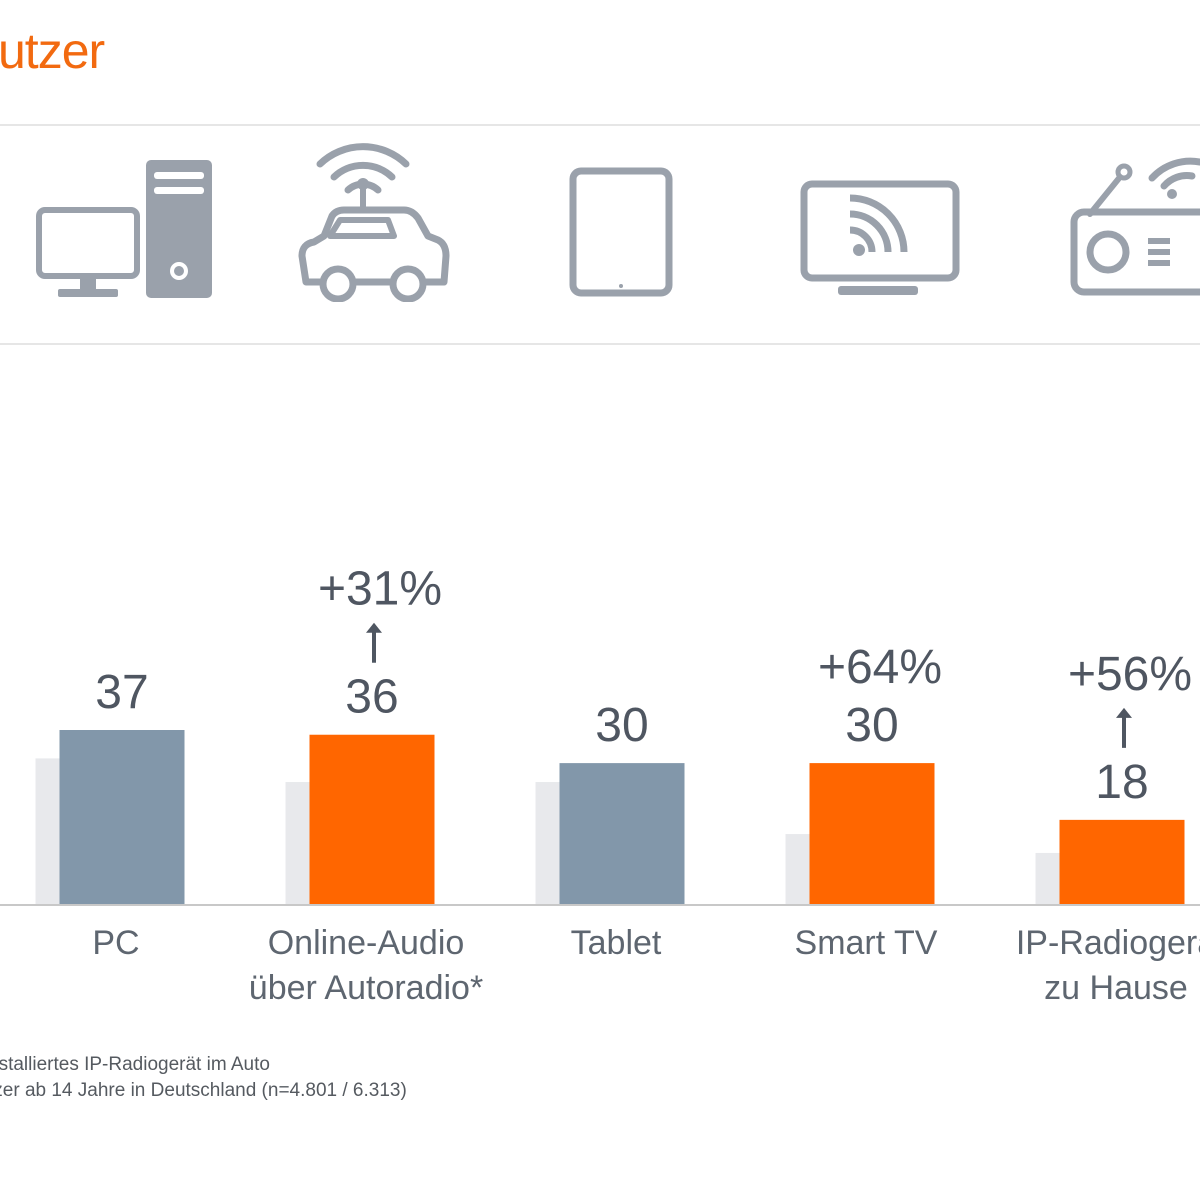 The height and width of the screenshot is (1200, 1200). What do you see at coordinates (371, 697) in the screenshot?
I see `data-label: 36` at bounding box center [371, 697].